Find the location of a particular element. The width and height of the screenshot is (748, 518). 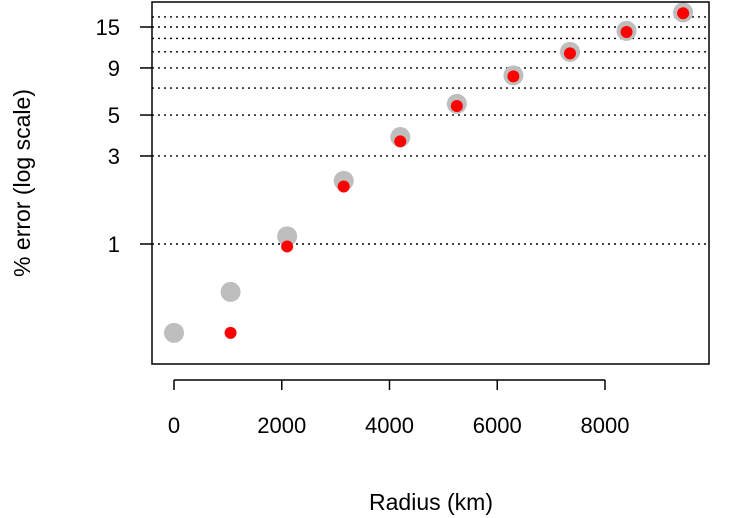

y-tick-label: 15 is located at coordinates (108, 27).